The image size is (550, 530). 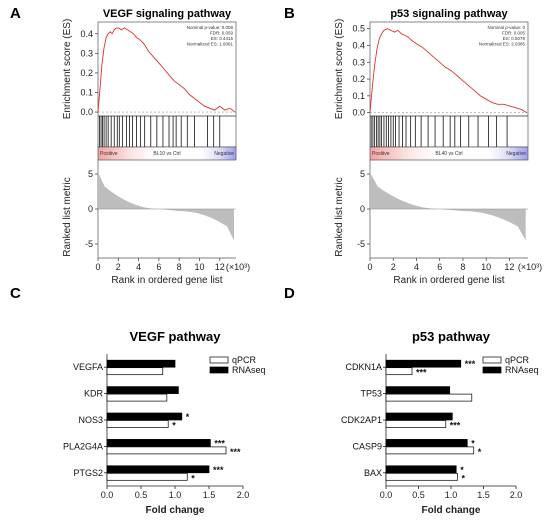 I want to click on panel-title: p53 signaling pathway, so click(x=449, y=14).